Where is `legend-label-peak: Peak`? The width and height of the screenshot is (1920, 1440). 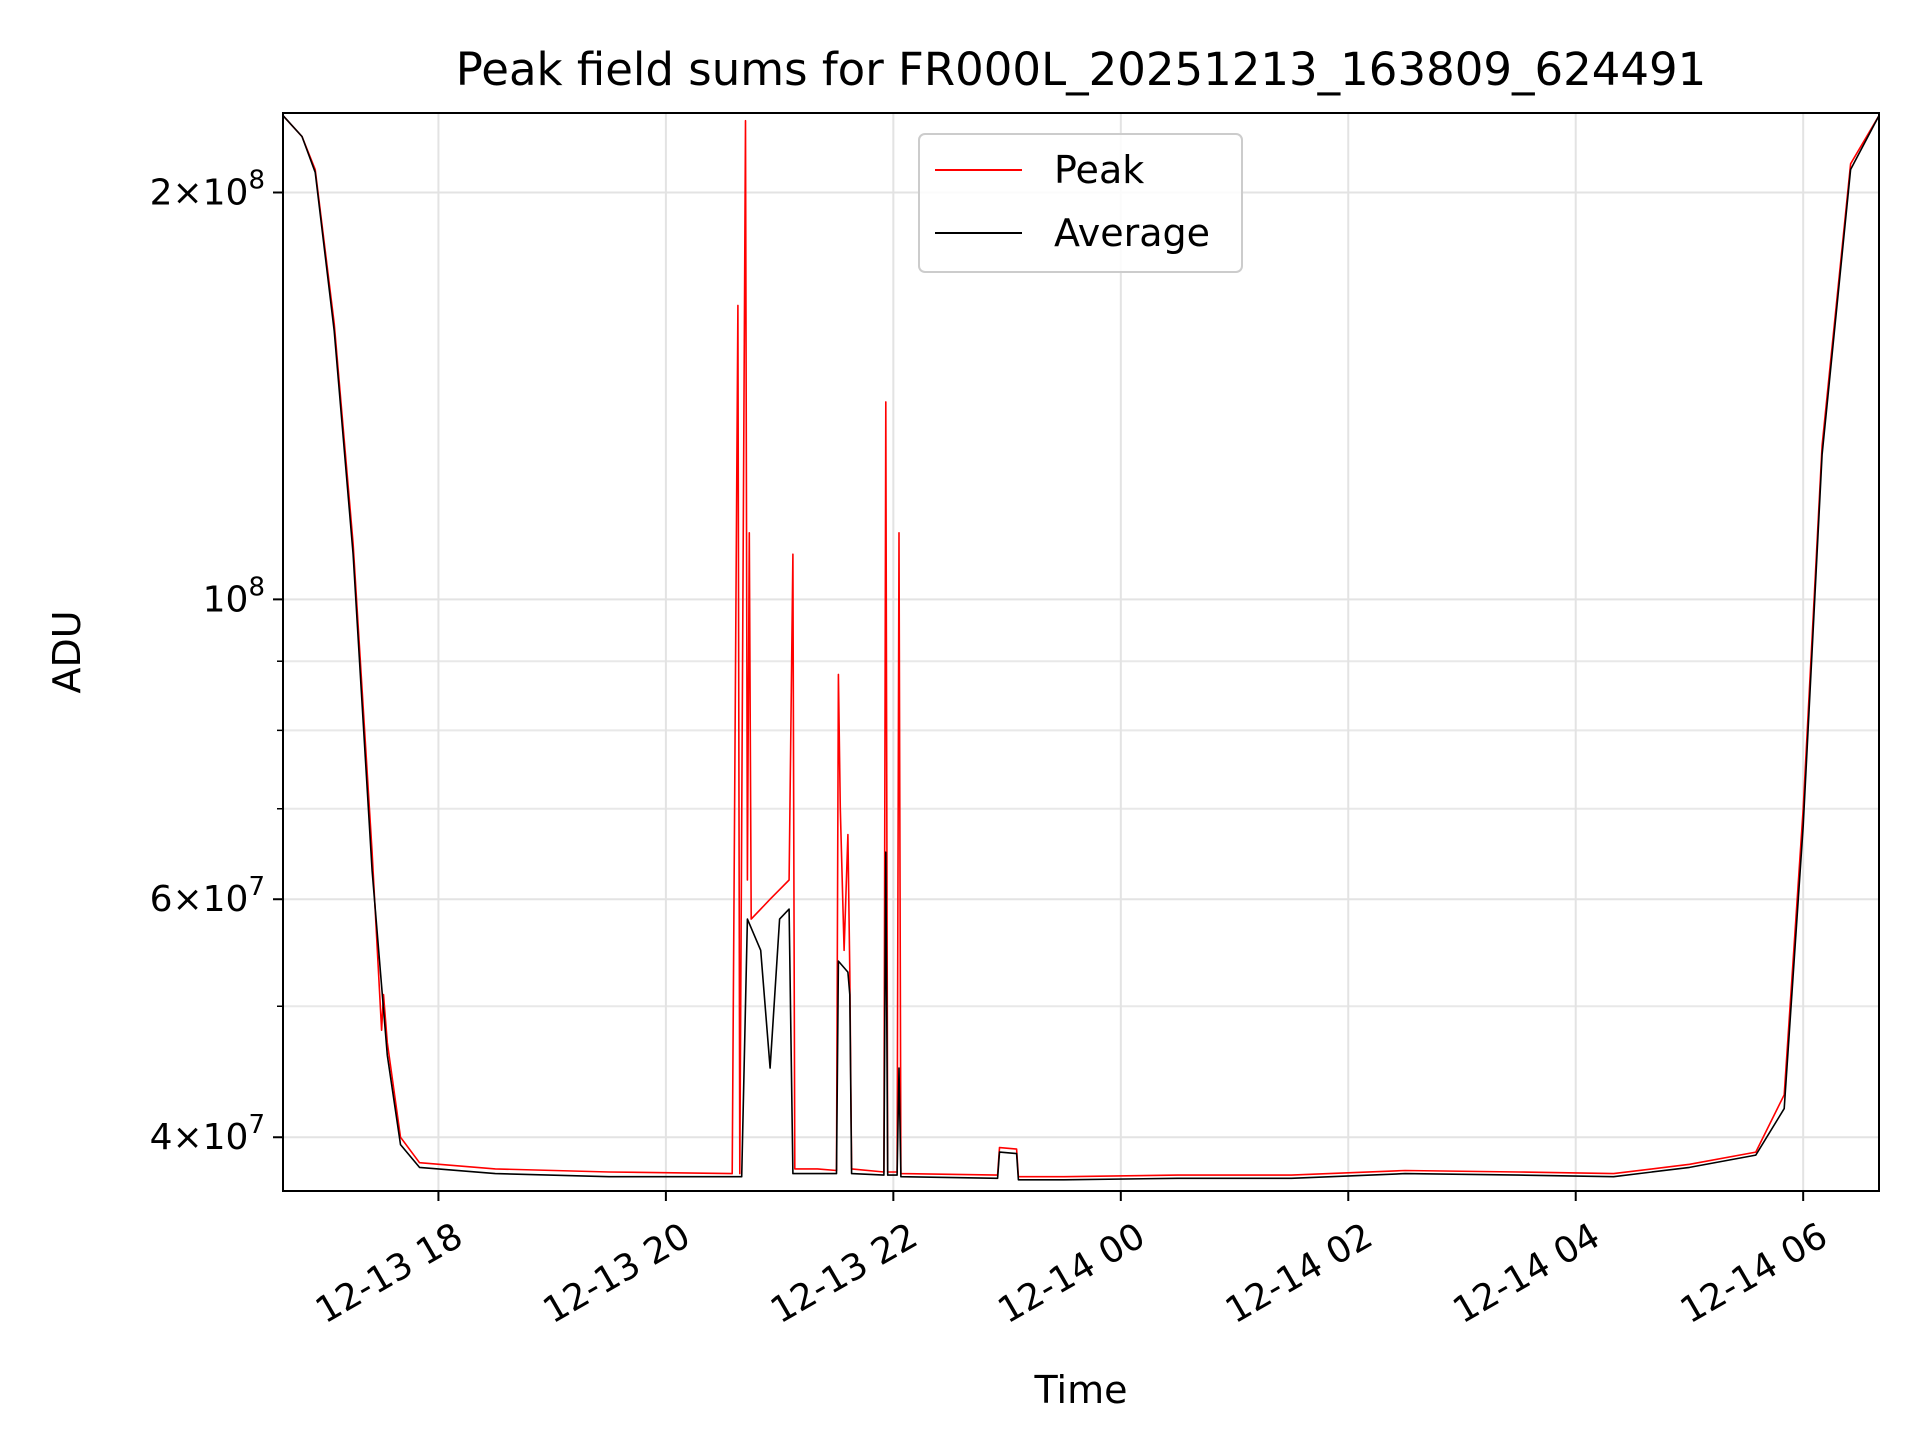
legend-label-peak: Peak is located at coordinates (1099, 170).